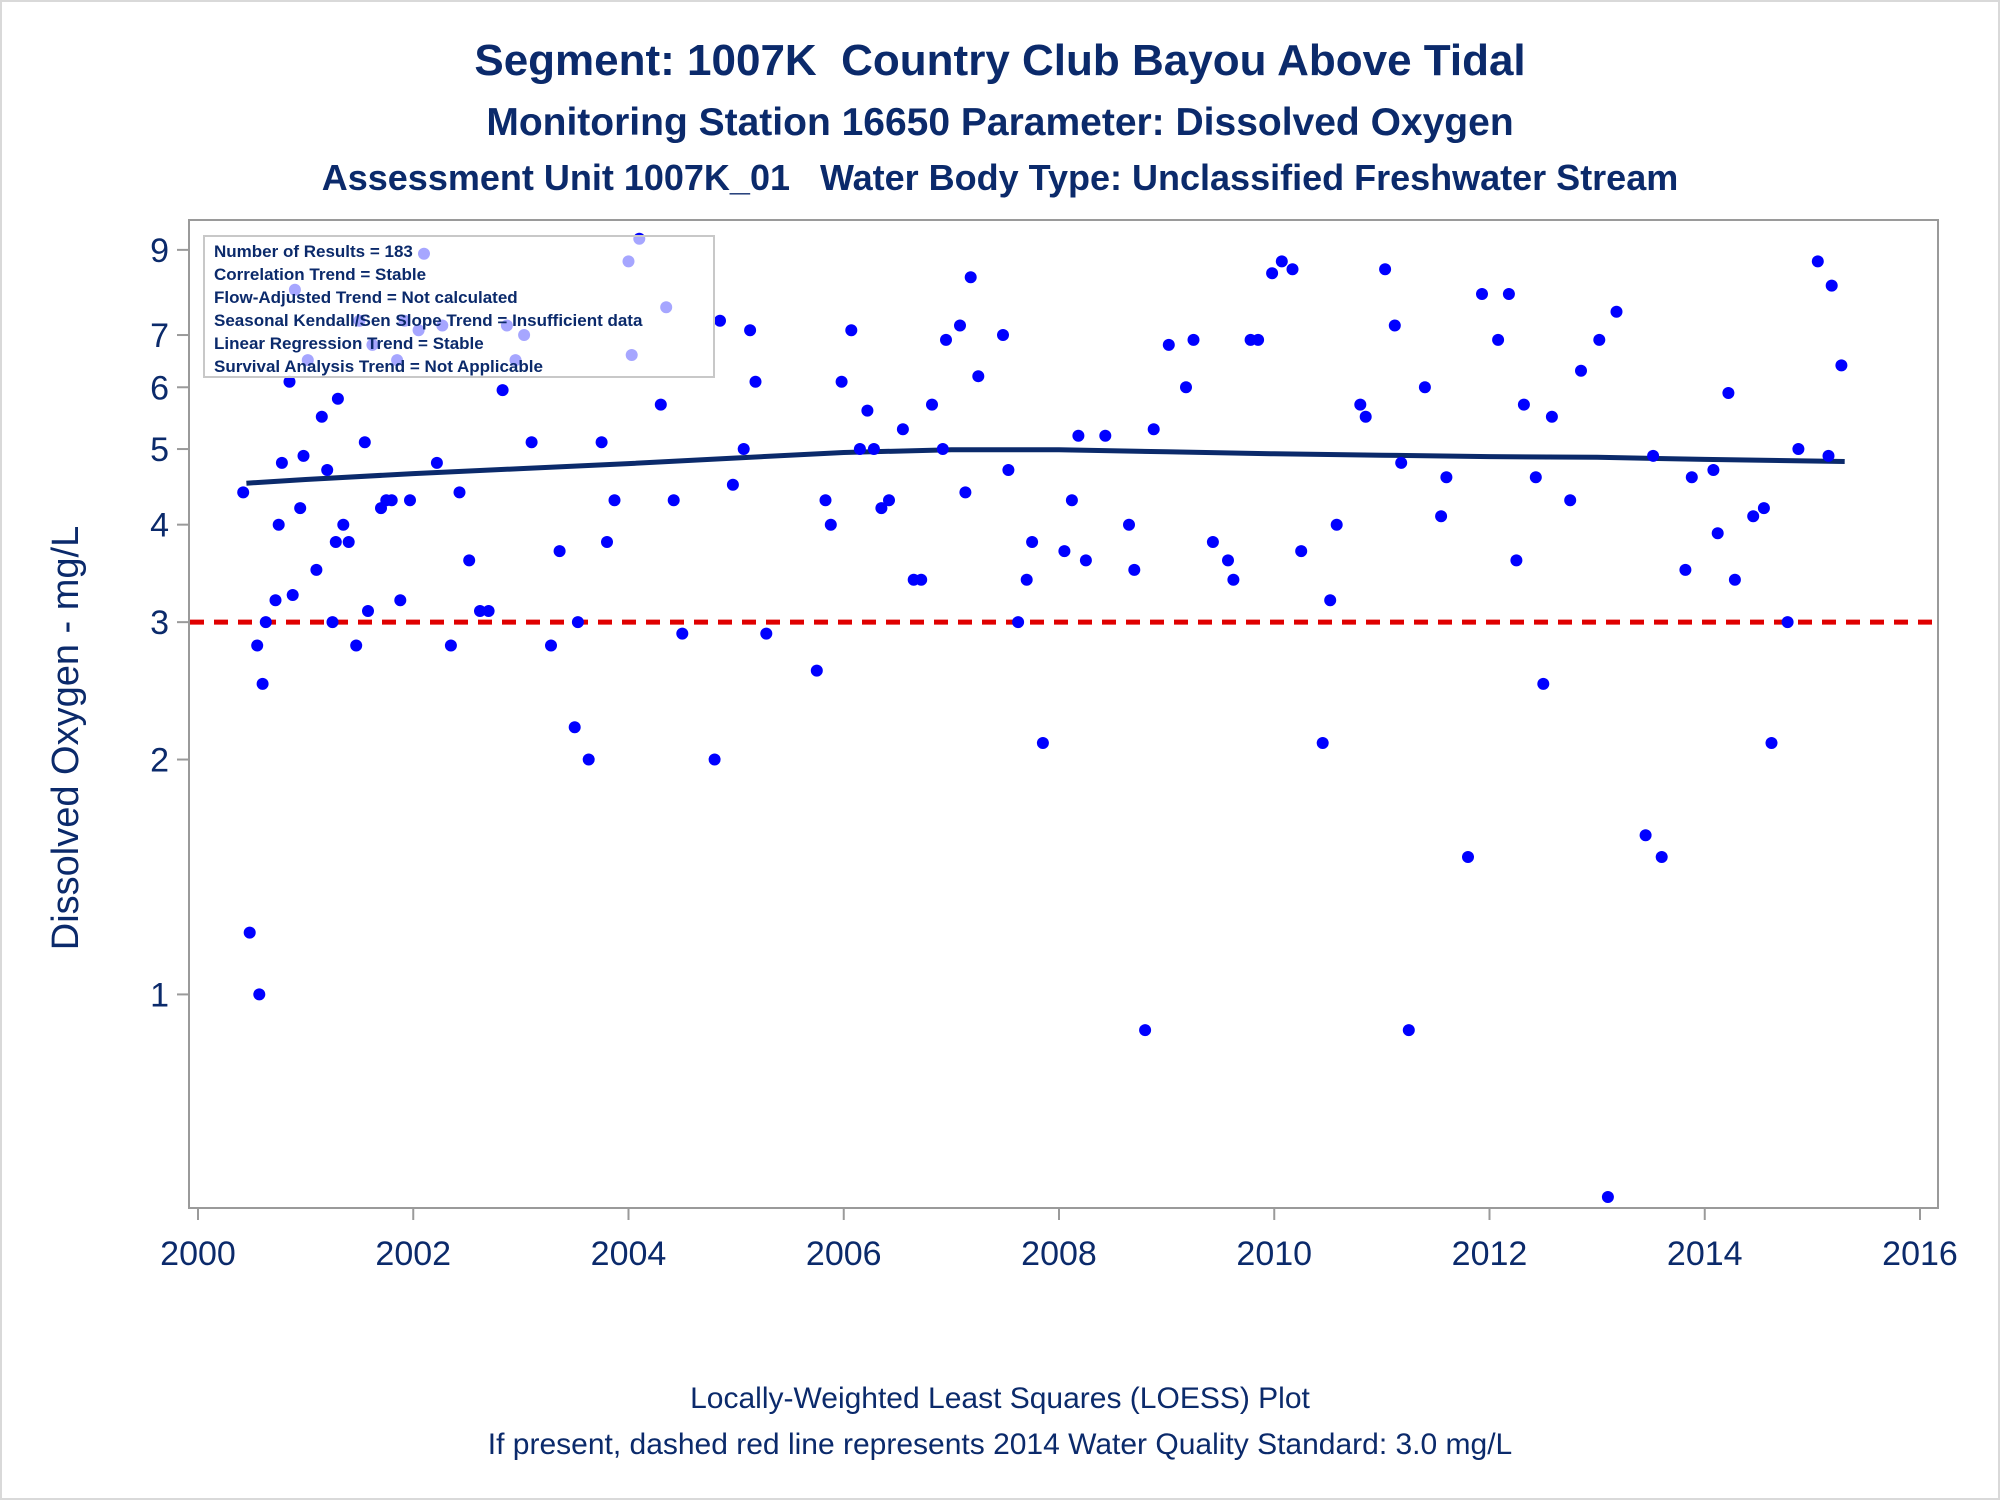 Image resolution: width=2000 pixels, height=1500 pixels. I want to click on x-axis: 2000 2002 2004 2006 2008 2010 2012 2014 2016, so click(1059, 1240).